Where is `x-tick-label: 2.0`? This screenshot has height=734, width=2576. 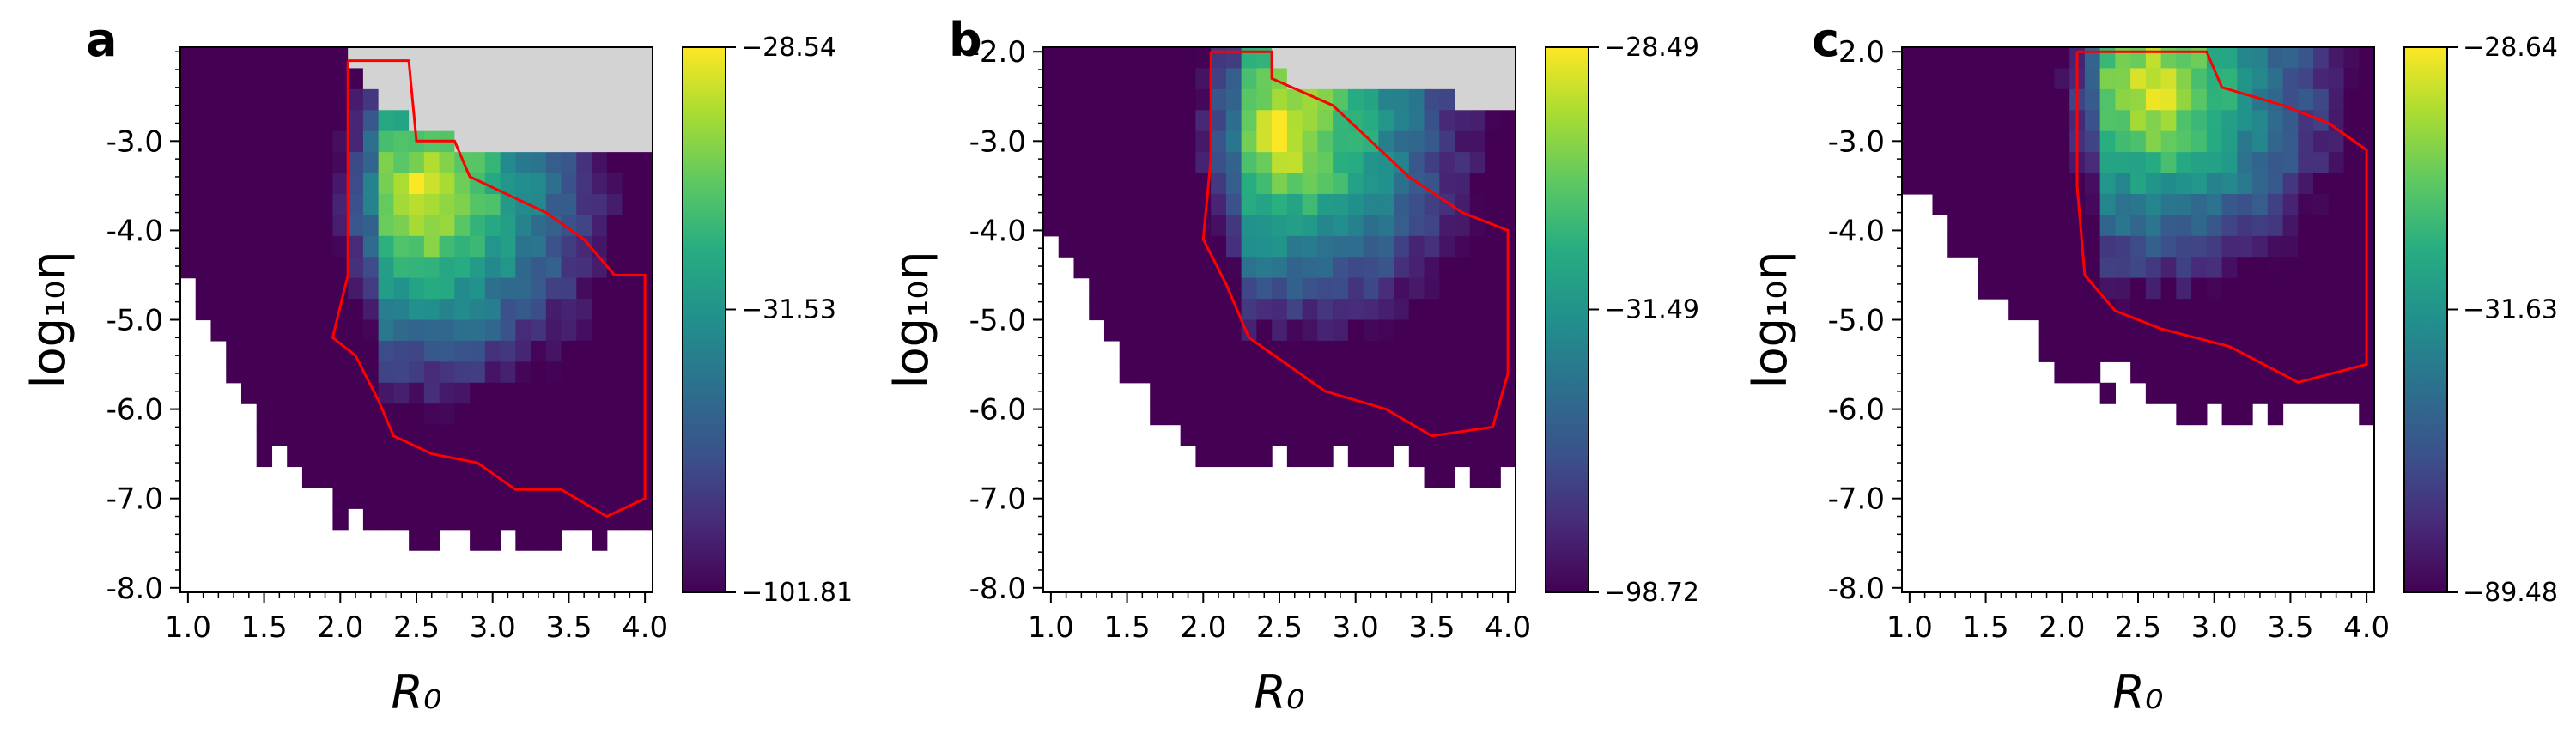 x-tick-label: 2.0 is located at coordinates (2061, 628).